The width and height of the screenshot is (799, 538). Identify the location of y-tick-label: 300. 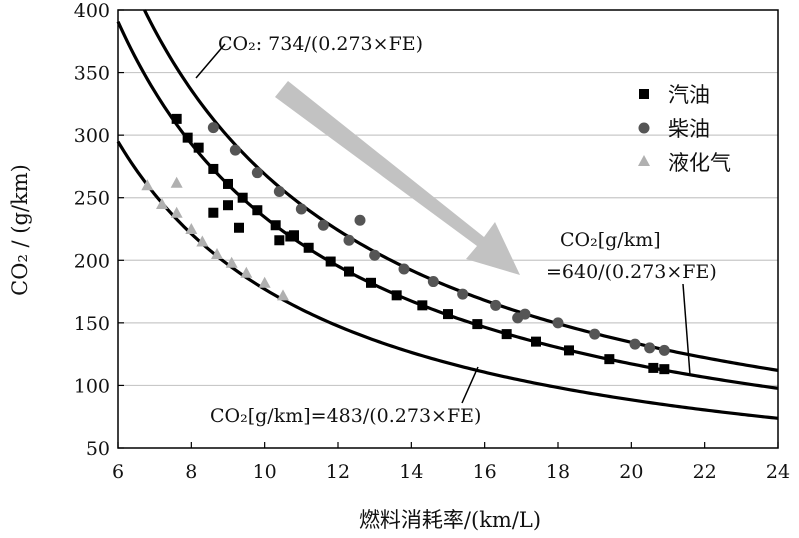
(92, 136).